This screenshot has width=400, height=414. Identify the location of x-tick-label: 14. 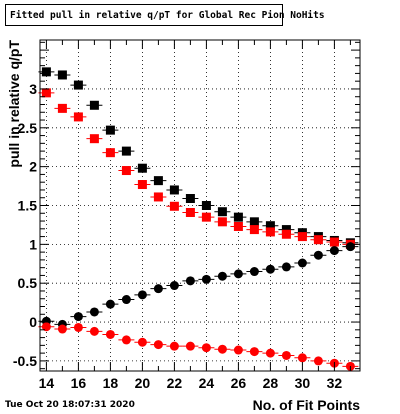
(47, 383).